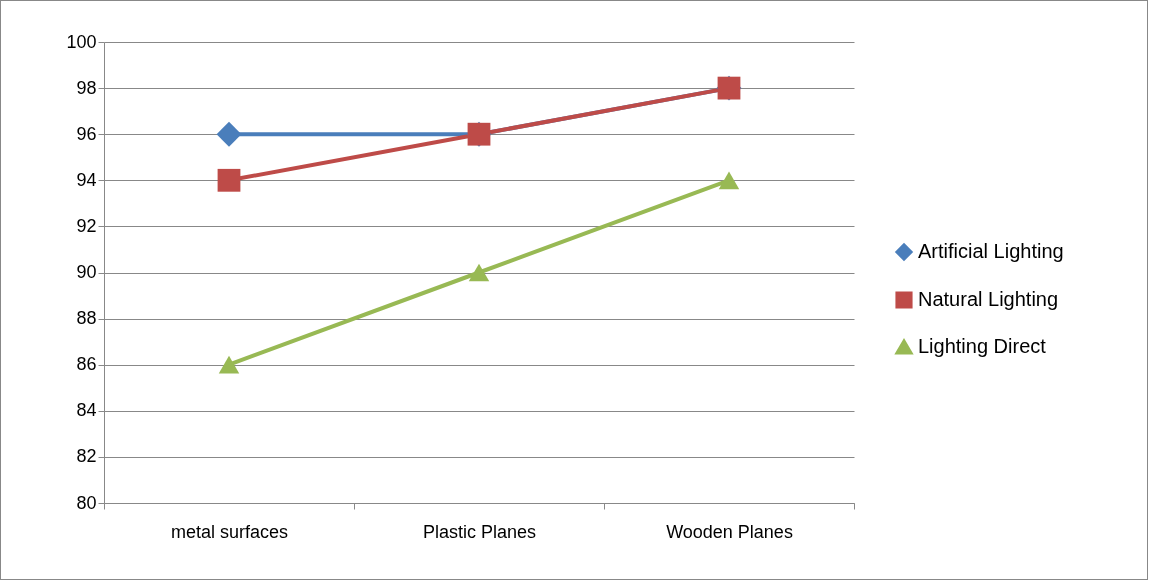 The width and height of the screenshot is (1150, 582). What do you see at coordinates (81, 41) in the screenshot?
I see `y-tick-label: 100` at bounding box center [81, 41].